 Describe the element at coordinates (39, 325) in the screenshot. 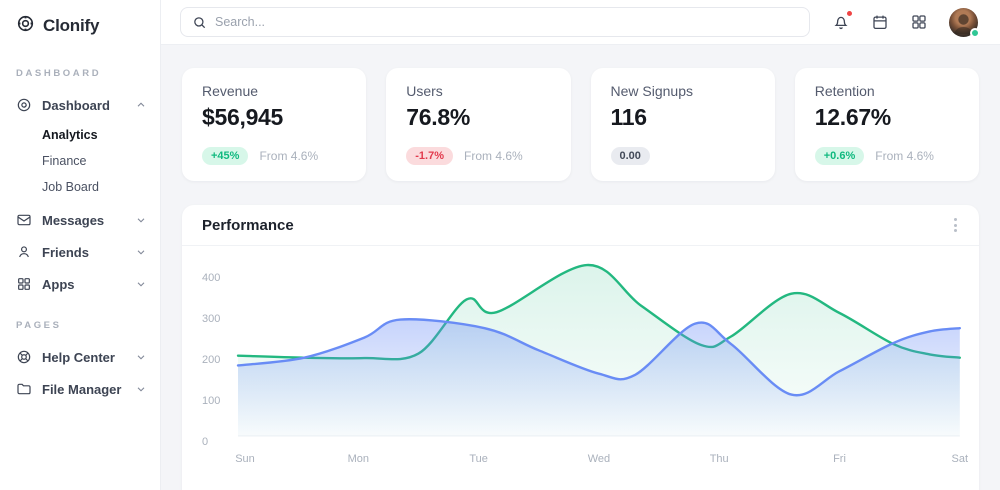

I see `section-label-pages: PAGES` at that location.